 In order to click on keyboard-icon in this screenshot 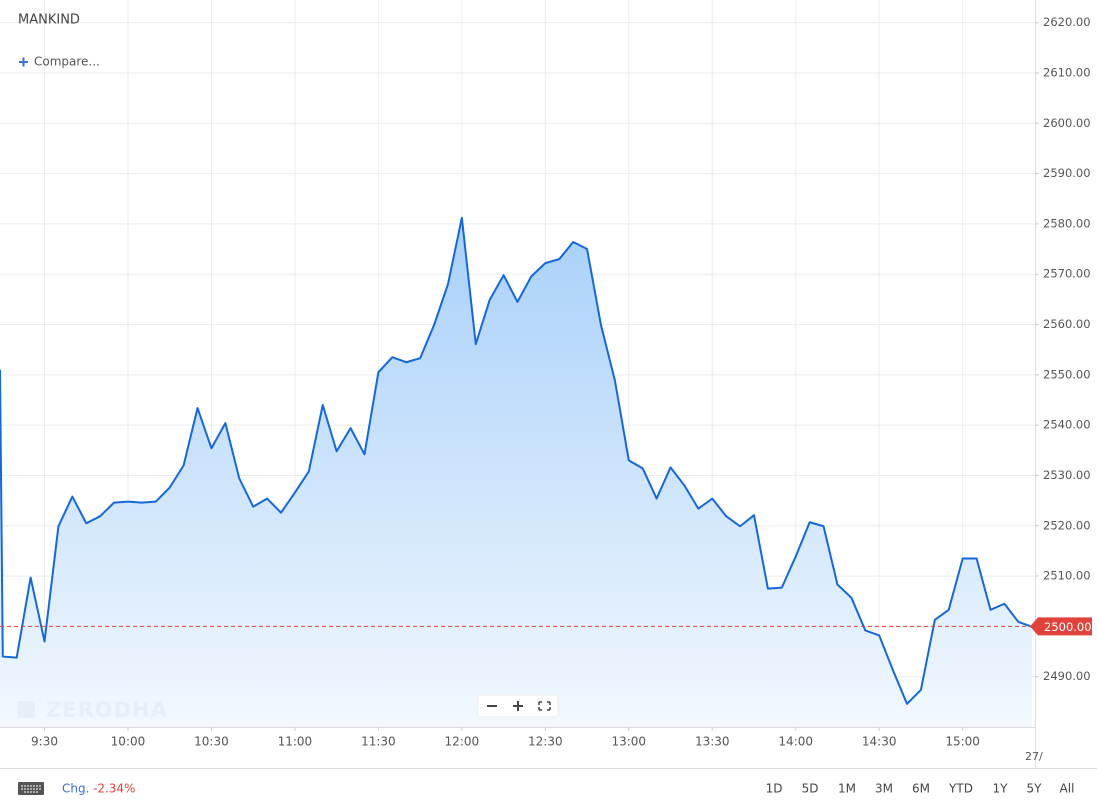, I will do `click(31, 788)`.